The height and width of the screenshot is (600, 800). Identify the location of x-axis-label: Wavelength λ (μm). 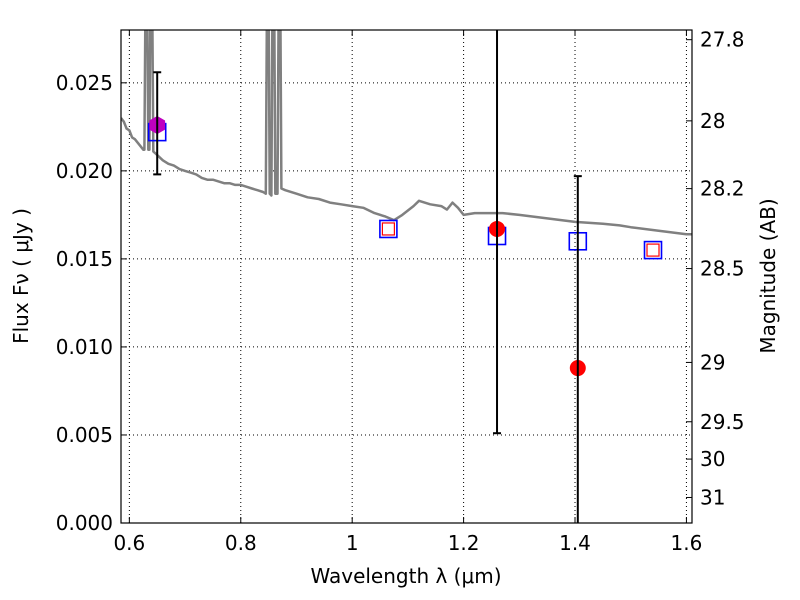
(405, 576).